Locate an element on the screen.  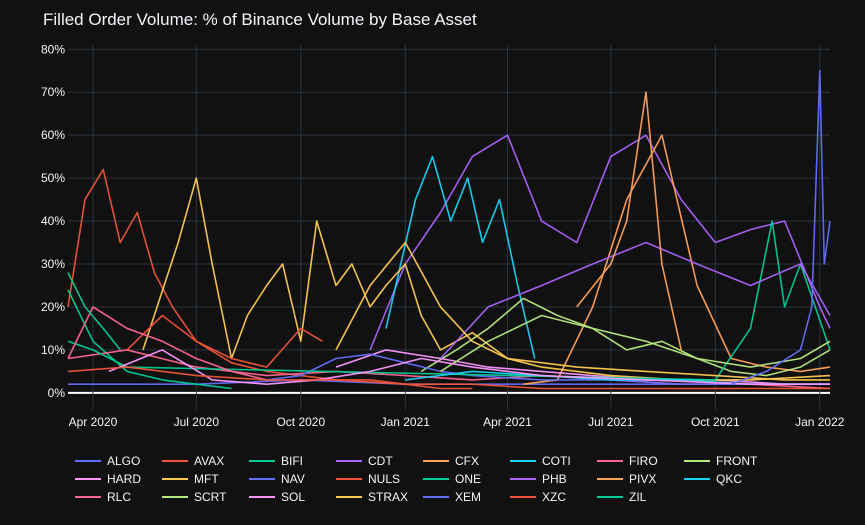
y-tick-label: 40% is located at coordinates (53, 221).